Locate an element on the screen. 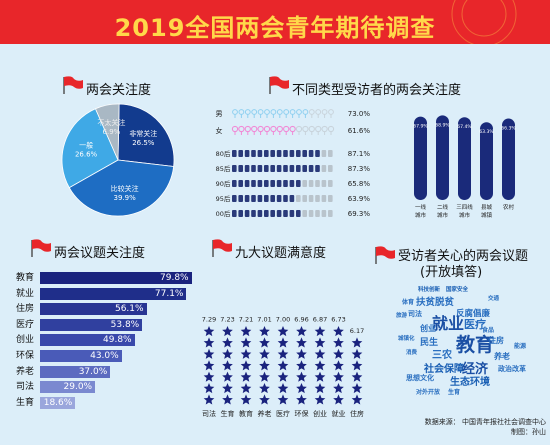 The height and width of the screenshot is (445, 550). topic-bar: 18.6% is located at coordinates (58, 402).